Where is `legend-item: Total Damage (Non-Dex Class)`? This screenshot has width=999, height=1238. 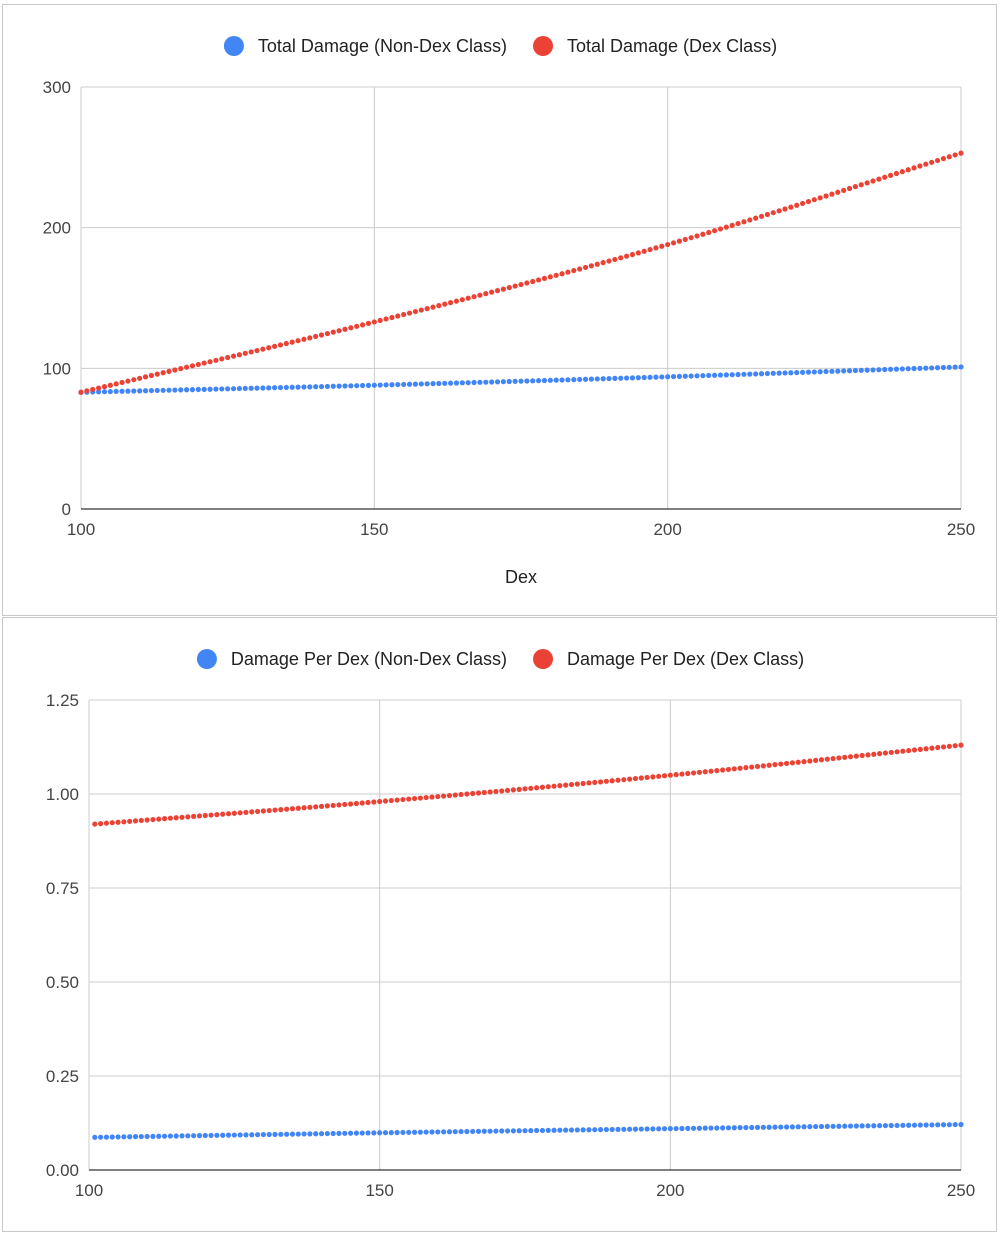
legend-item: Total Damage (Non-Dex Class) is located at coordinates (365, 46).